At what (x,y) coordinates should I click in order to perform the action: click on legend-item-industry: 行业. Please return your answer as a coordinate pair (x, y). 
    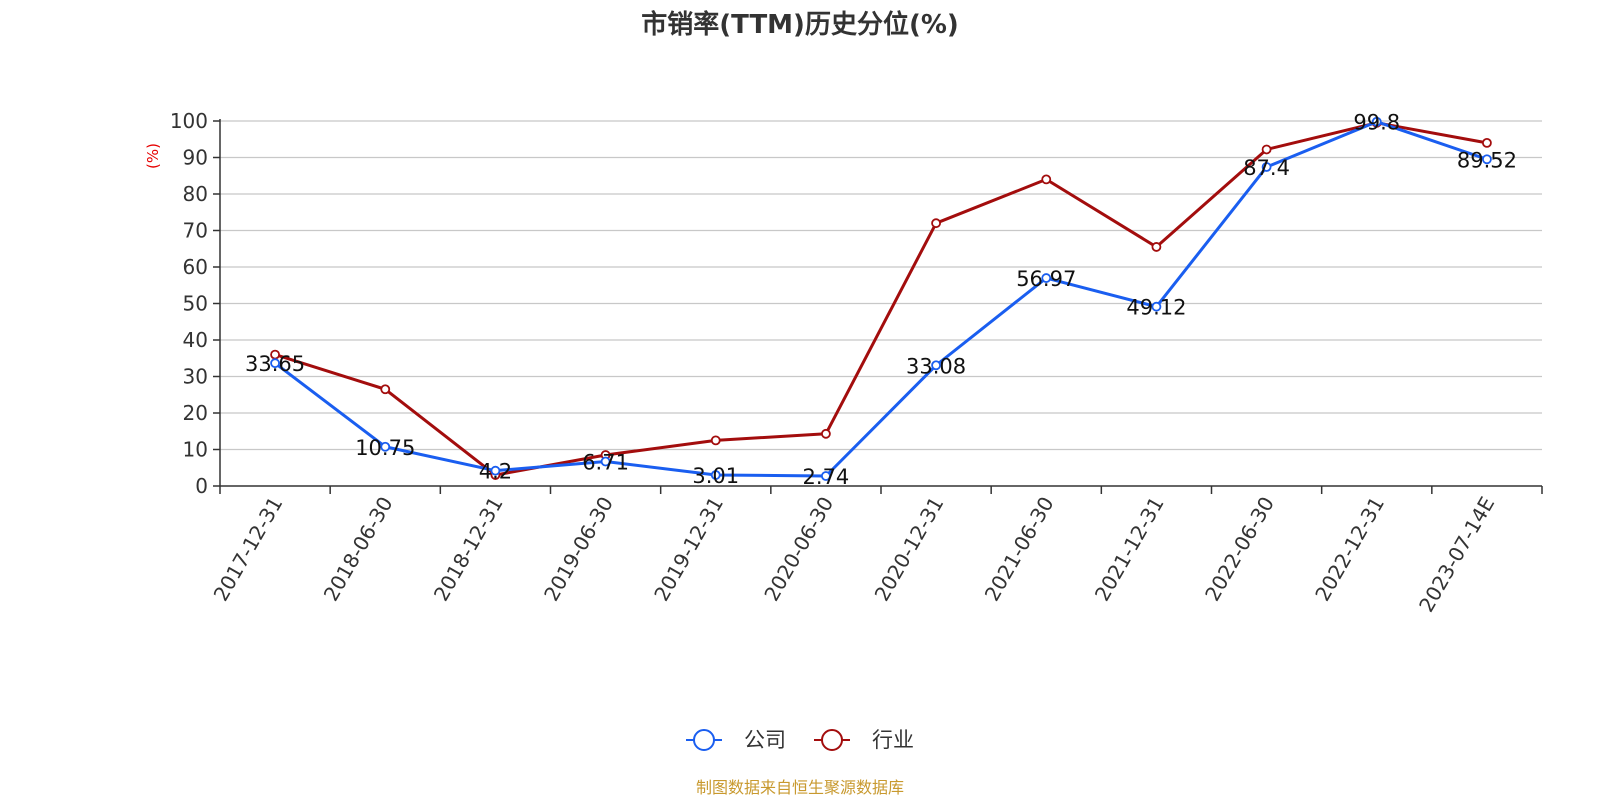
    Looking at the image, I should click on (864, 740).